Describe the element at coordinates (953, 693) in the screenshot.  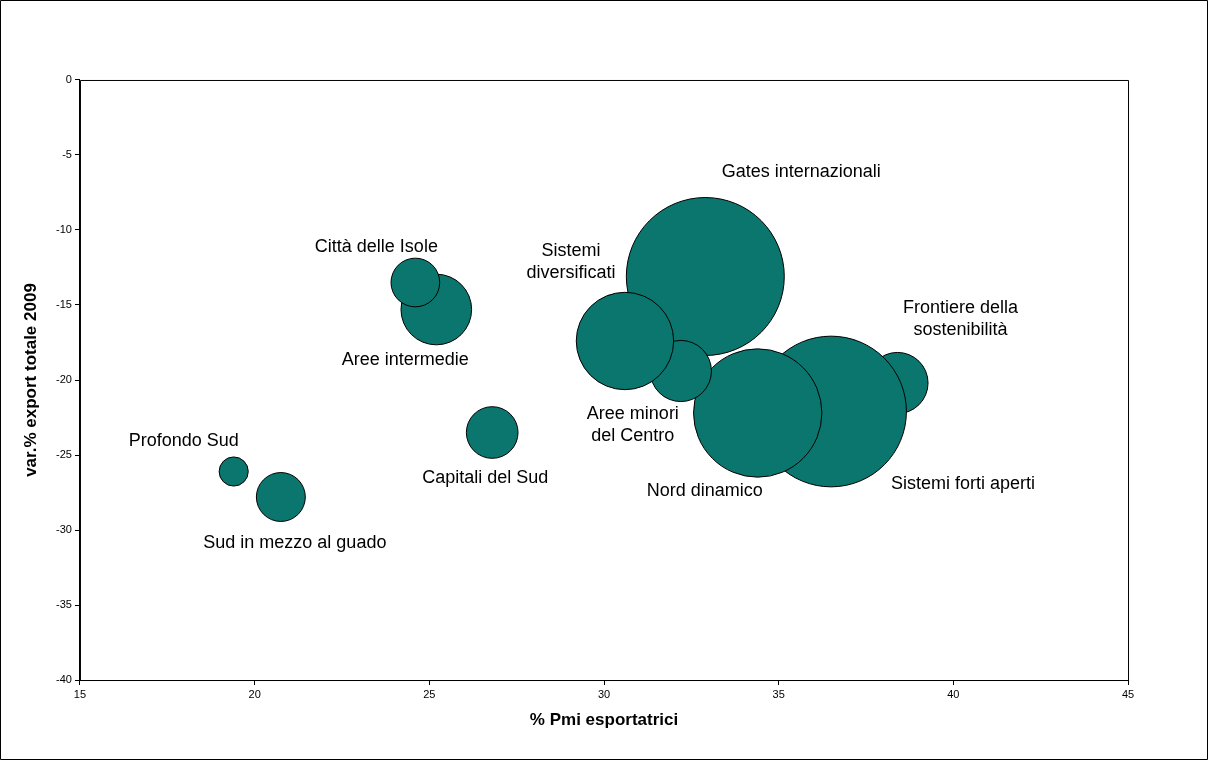
I see `x-tick-label: 40` at that location.